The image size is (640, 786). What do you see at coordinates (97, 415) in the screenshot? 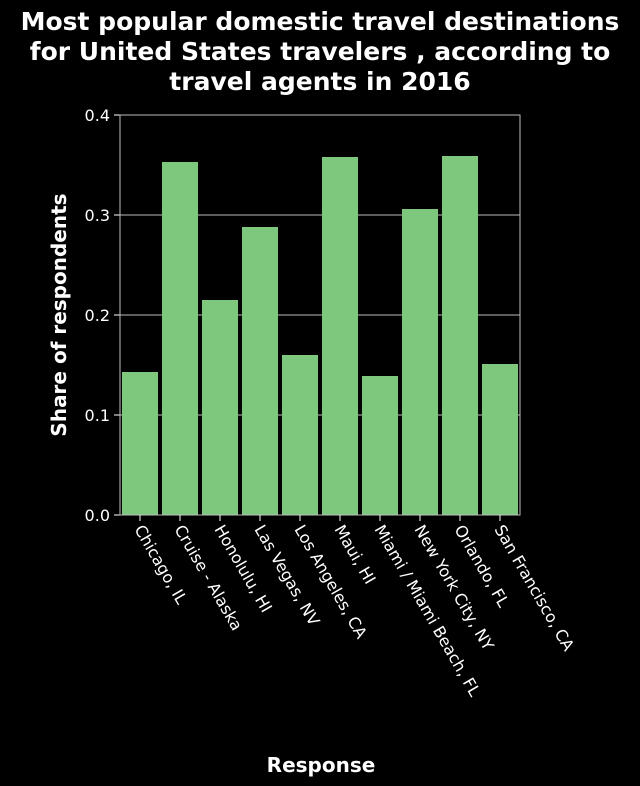
I see `y-tick-label: 0.1` at bounding box center [97, 415].